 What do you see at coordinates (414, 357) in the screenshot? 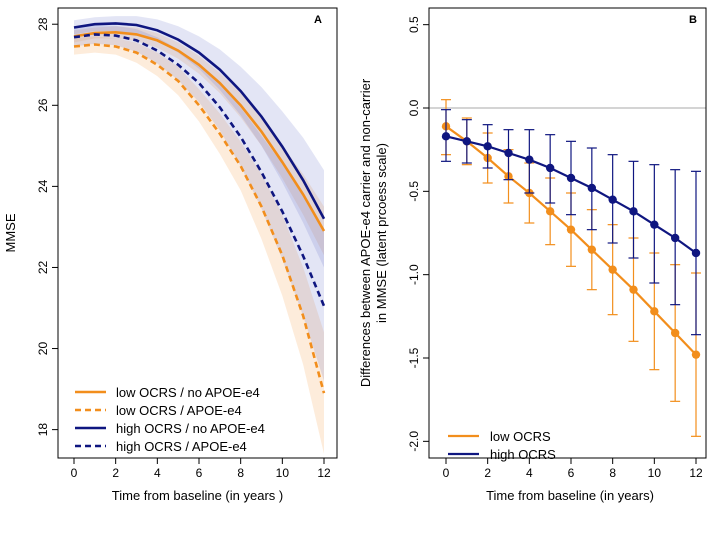
I see `panel-b-y-tick-label: -1.5` at bounding box center [414, 357].